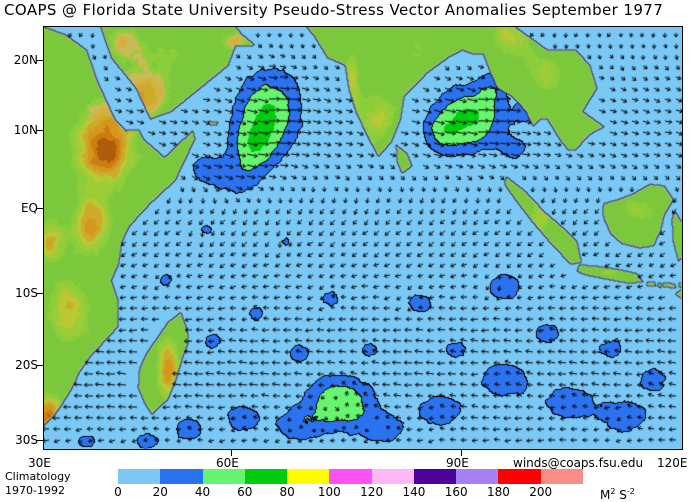 This screenshot has width=700, height=502. What do you see at coordinates (613, 491) in the screenshot?
I see `units-m-exp: 2` at bounding box center [613, 491].